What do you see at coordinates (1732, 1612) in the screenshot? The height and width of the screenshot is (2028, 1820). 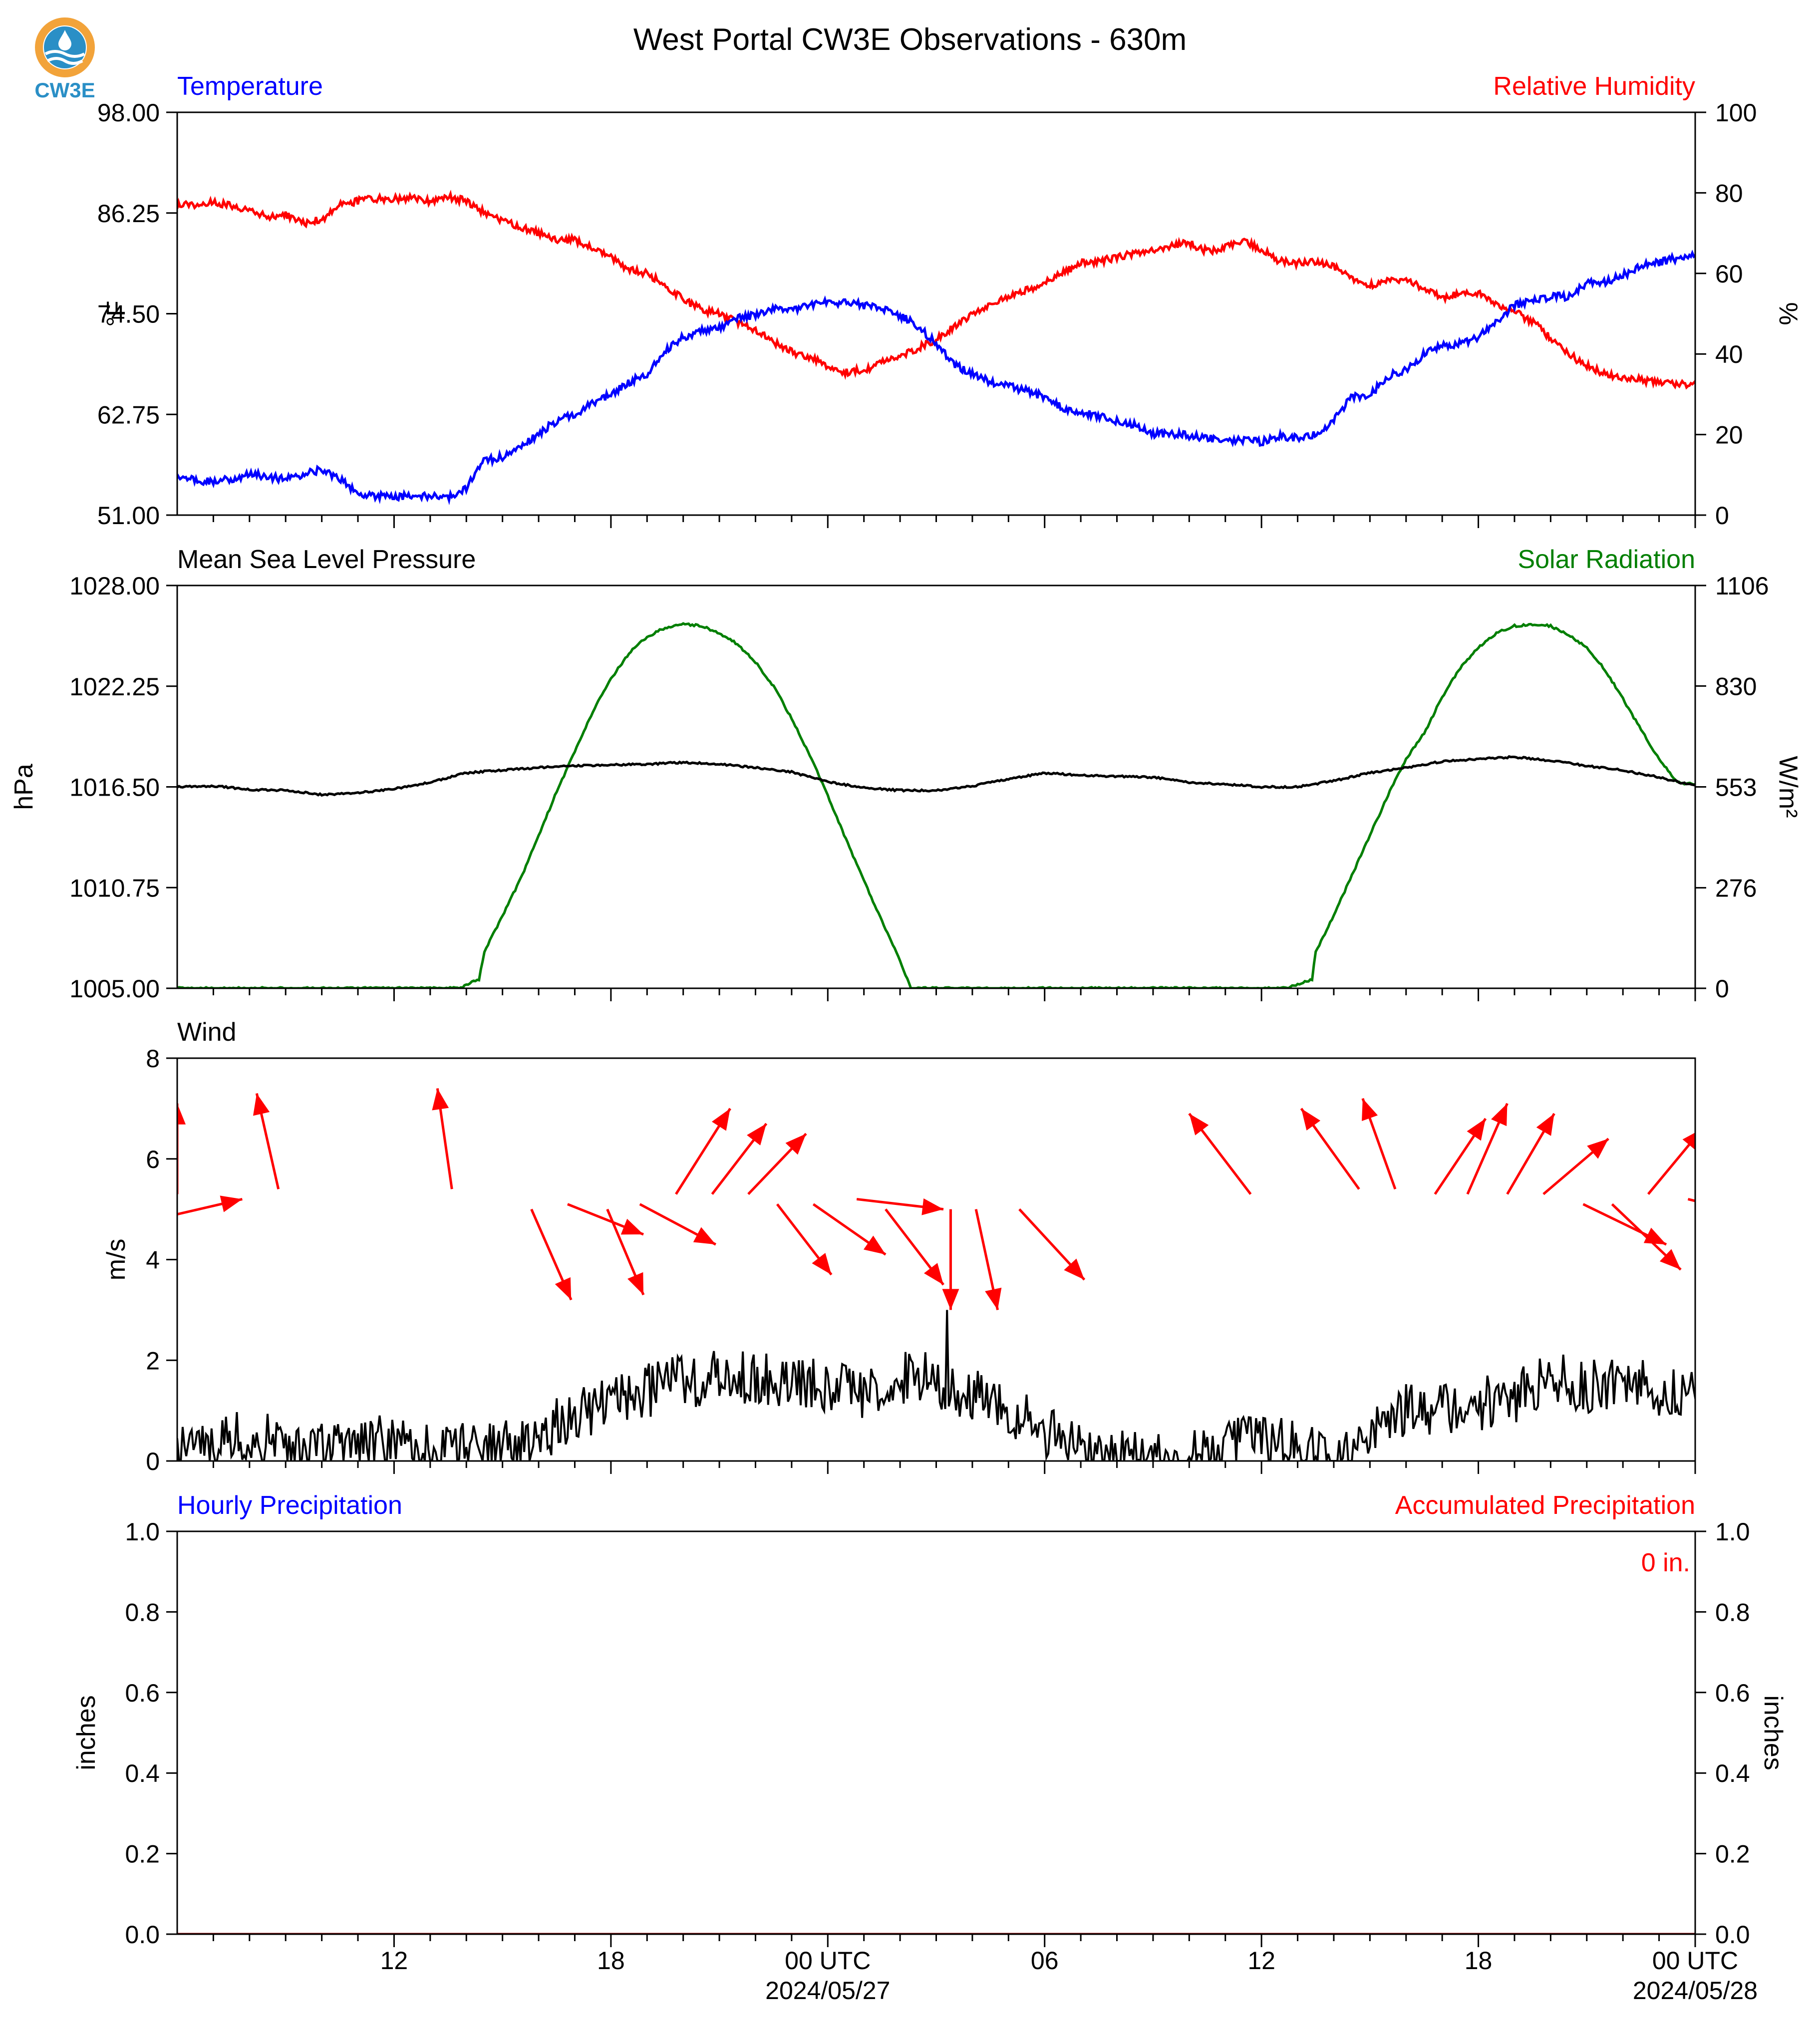 I see `y-tick-label-right: 0.8` at bounding box center [1732, 1612].